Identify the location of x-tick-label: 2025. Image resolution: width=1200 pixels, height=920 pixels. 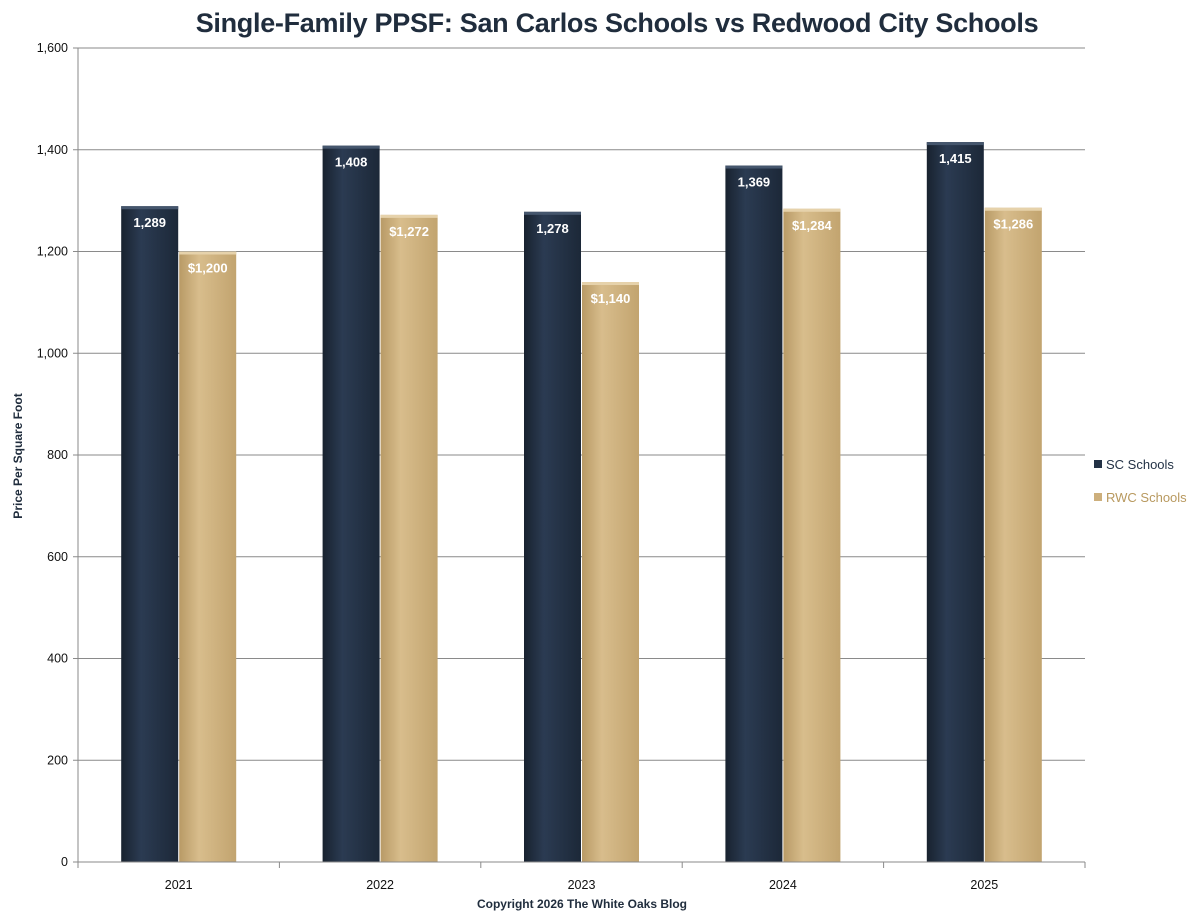
(984, 885).